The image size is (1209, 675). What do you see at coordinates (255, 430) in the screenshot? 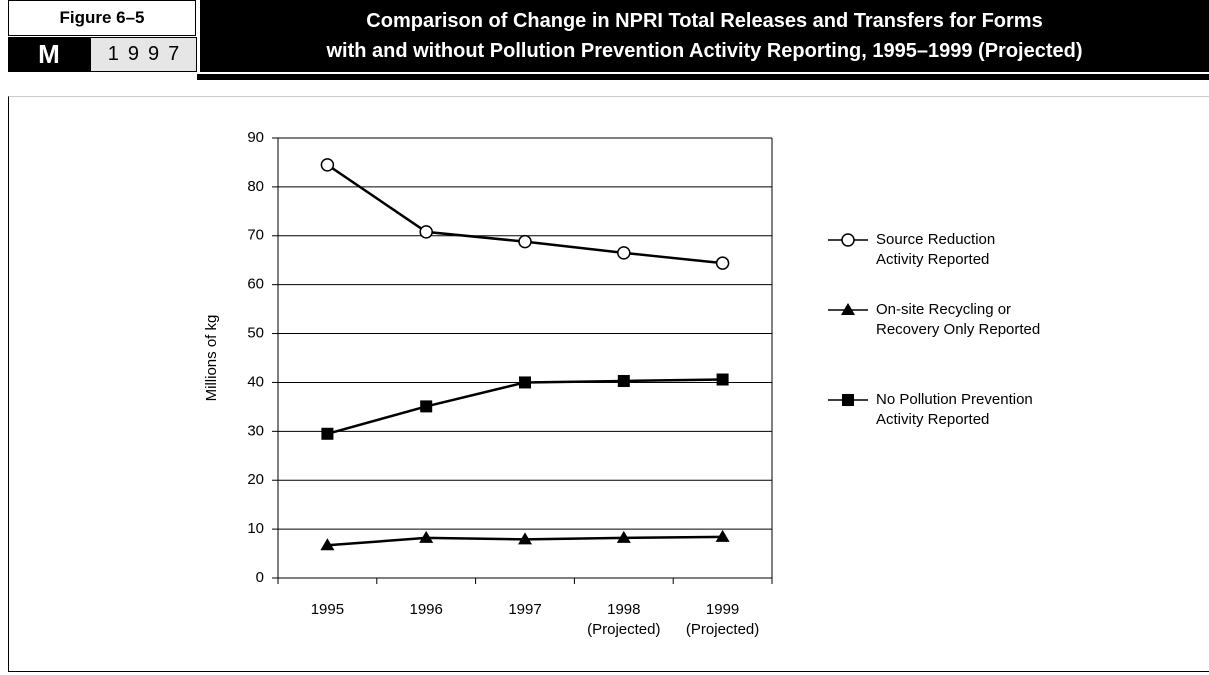
I see `y-tick-label: 30` at bounding box center [255, 430].